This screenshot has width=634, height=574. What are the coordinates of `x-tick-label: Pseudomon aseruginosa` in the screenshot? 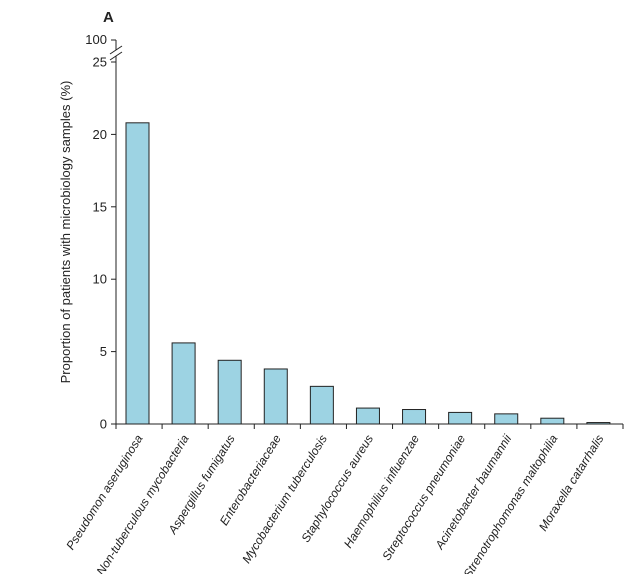 It's located at (104, 492).